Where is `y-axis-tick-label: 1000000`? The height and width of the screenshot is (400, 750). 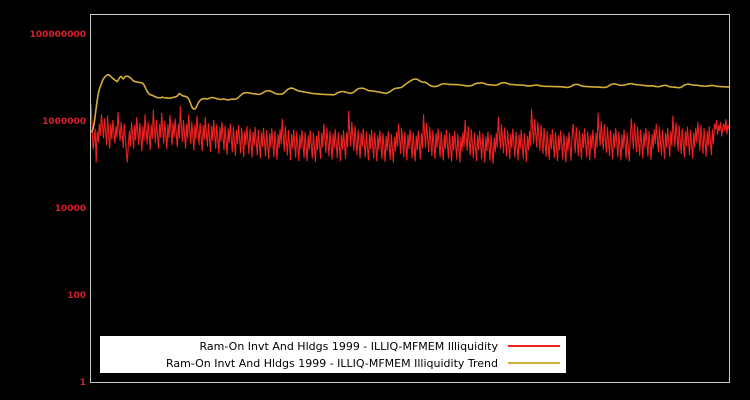
y-axis-tick-label: 1000000 is located at coordinates (64, 121).